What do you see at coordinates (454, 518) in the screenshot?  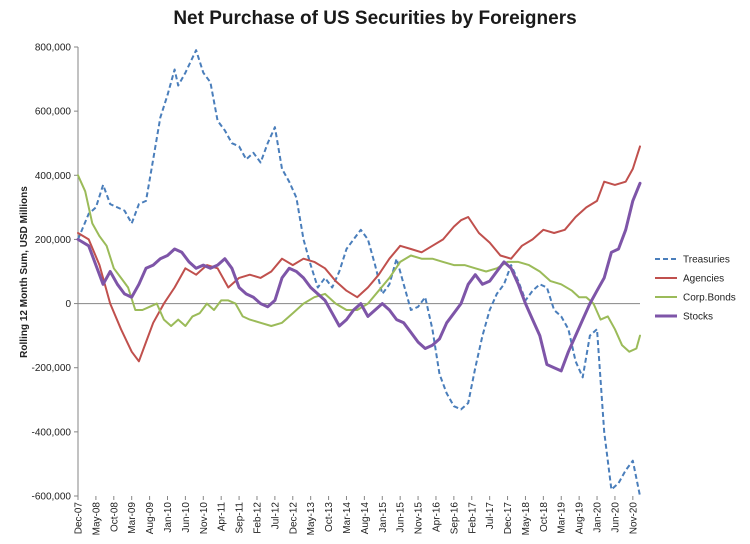 I see `x-tick-label: Sep-16` at bounding box center [454, 518].